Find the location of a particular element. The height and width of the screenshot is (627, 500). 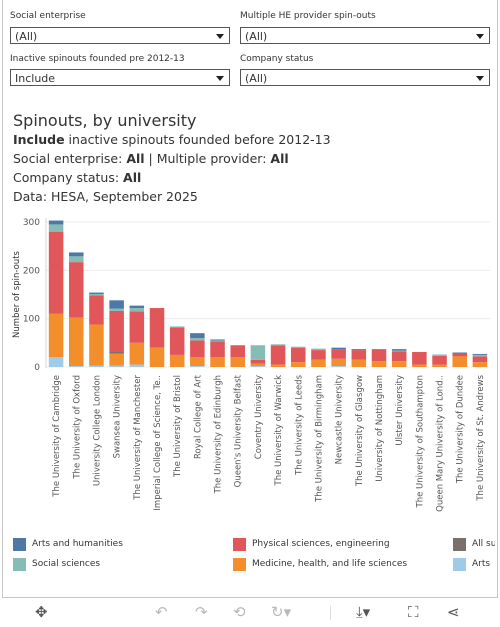

y-tick-label: 200 is located at coordinates (31, 271).